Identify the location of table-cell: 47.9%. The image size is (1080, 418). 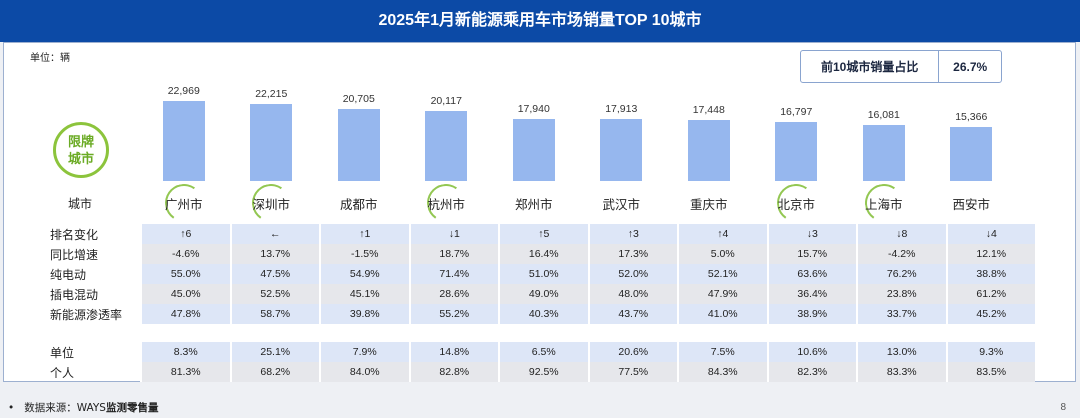
(722, 294).